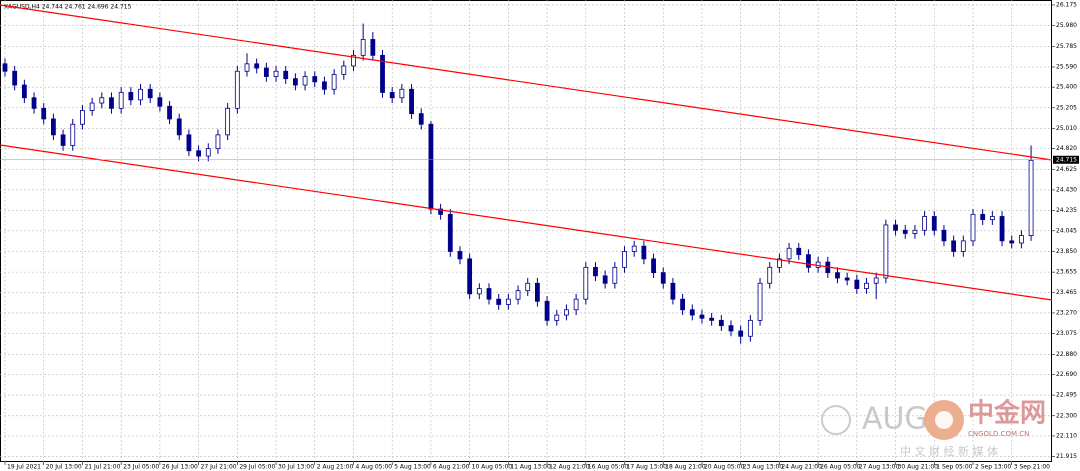 The width and height of the screenshot is (1080, 471). What do you see at coordinates (68, 7) in the screenshot?
I see `chart-header: XAGUSD,H4 24.744 24.761 24.696 24.715` at bounding box center [68, 7].